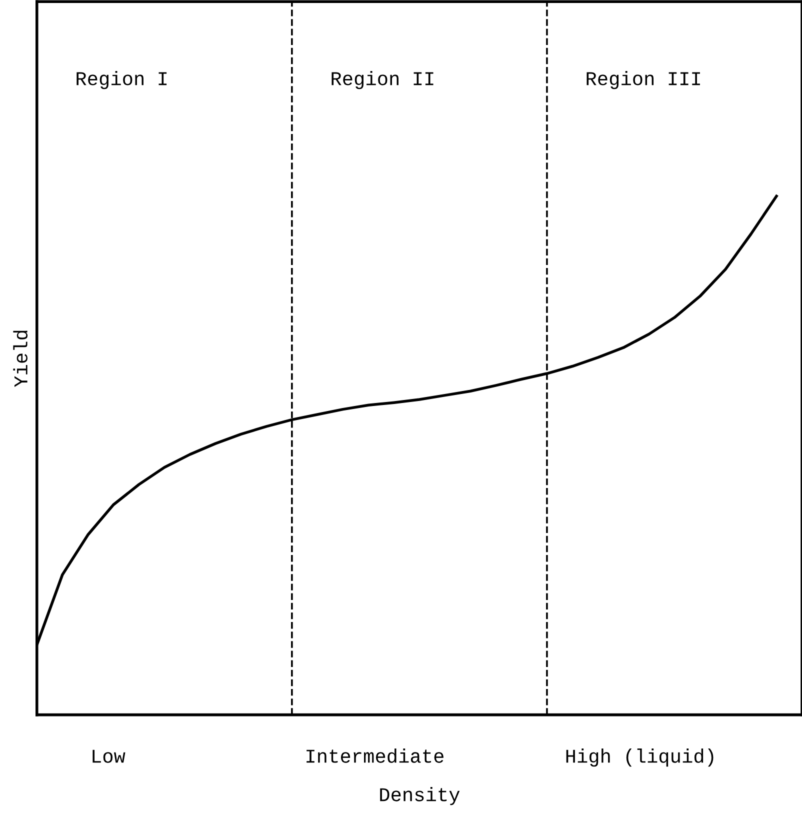 This screenshot has height=816, width=802. Describe the element at coordinates (121, 80) in the screenshot. I see `text: Region I` at that location.